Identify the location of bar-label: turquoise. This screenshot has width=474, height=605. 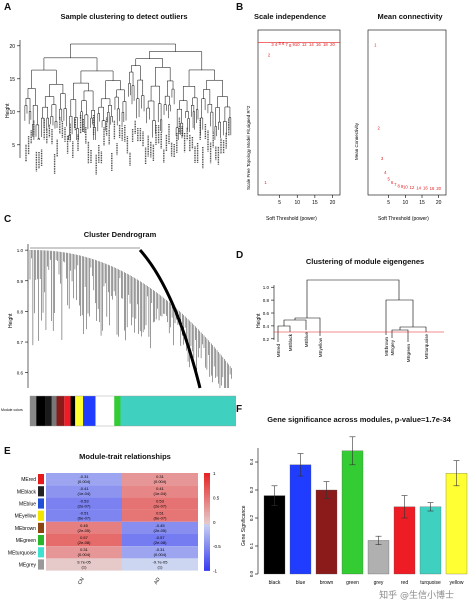
(430, 583).